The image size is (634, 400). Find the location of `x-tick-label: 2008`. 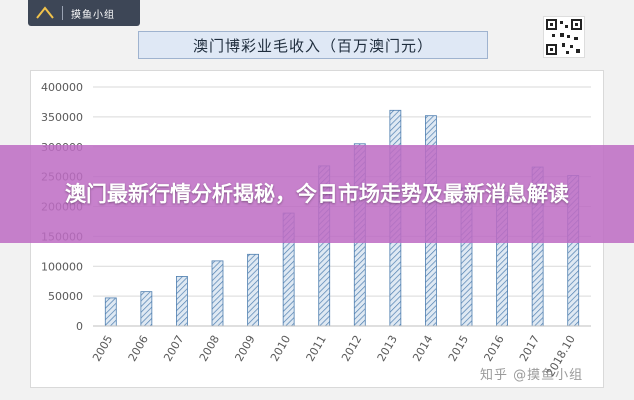

x-tick-label: 2008 is located at coordinates (209, 348).